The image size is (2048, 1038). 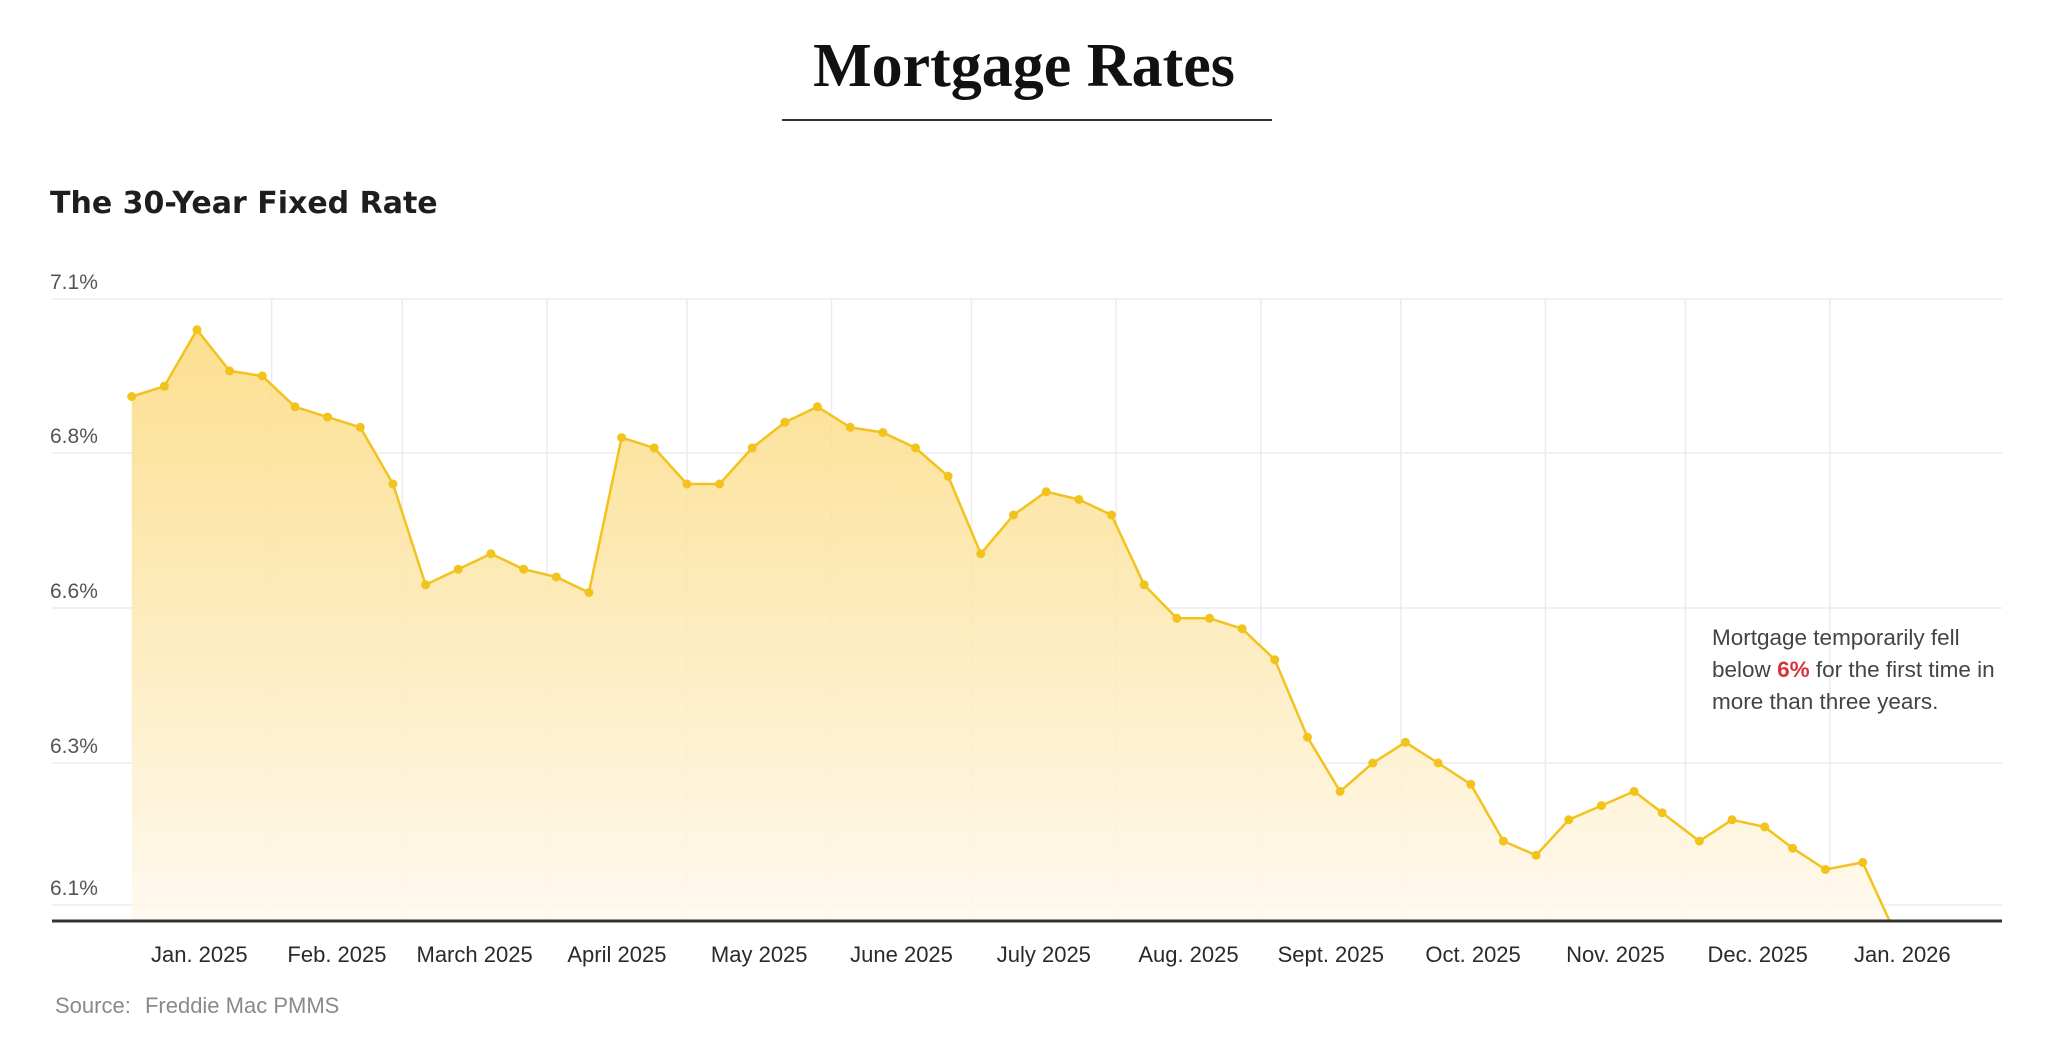 What do you see at coordinates (1902, 954) in the screenshot?
I see `x-tick-label: Jan. 2026` at bounding box center [1902, 954].